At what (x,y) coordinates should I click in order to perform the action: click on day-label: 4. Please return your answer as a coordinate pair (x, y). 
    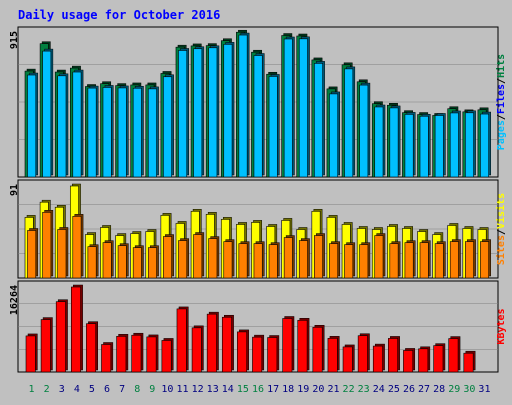
    Looking at the image, I should click on (77, 389).